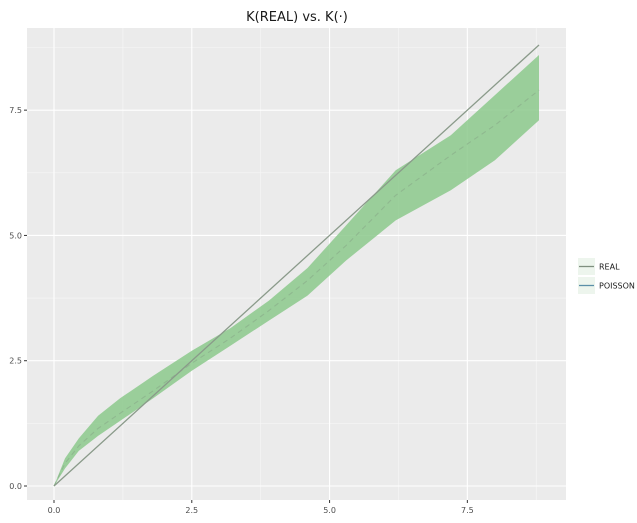 This screenshot has height=523, width=637. What do you see at coordinates (261, 507) in the screenshot?
I see `x-axis: 0.0 2.5 5.0 7.5` at bounding box center [261, 507].